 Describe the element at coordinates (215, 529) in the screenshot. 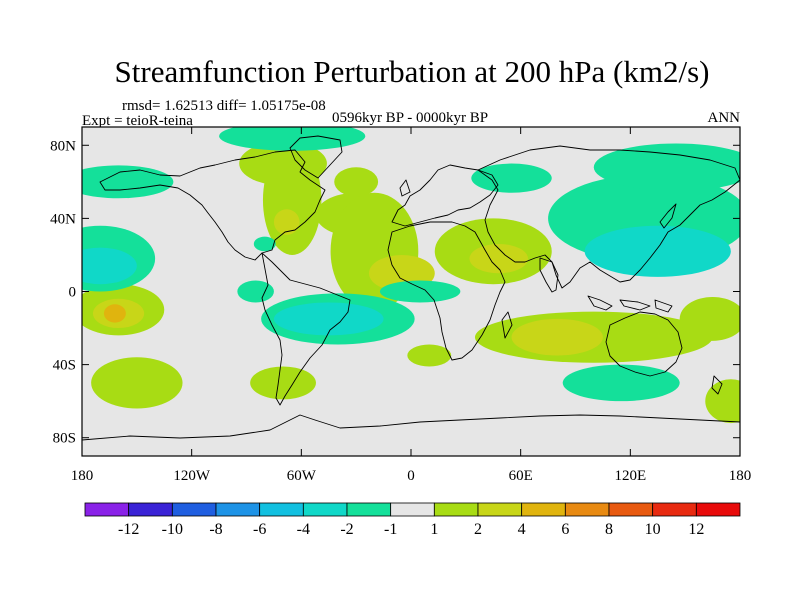

I see `colorbar-label: -8` at that location.